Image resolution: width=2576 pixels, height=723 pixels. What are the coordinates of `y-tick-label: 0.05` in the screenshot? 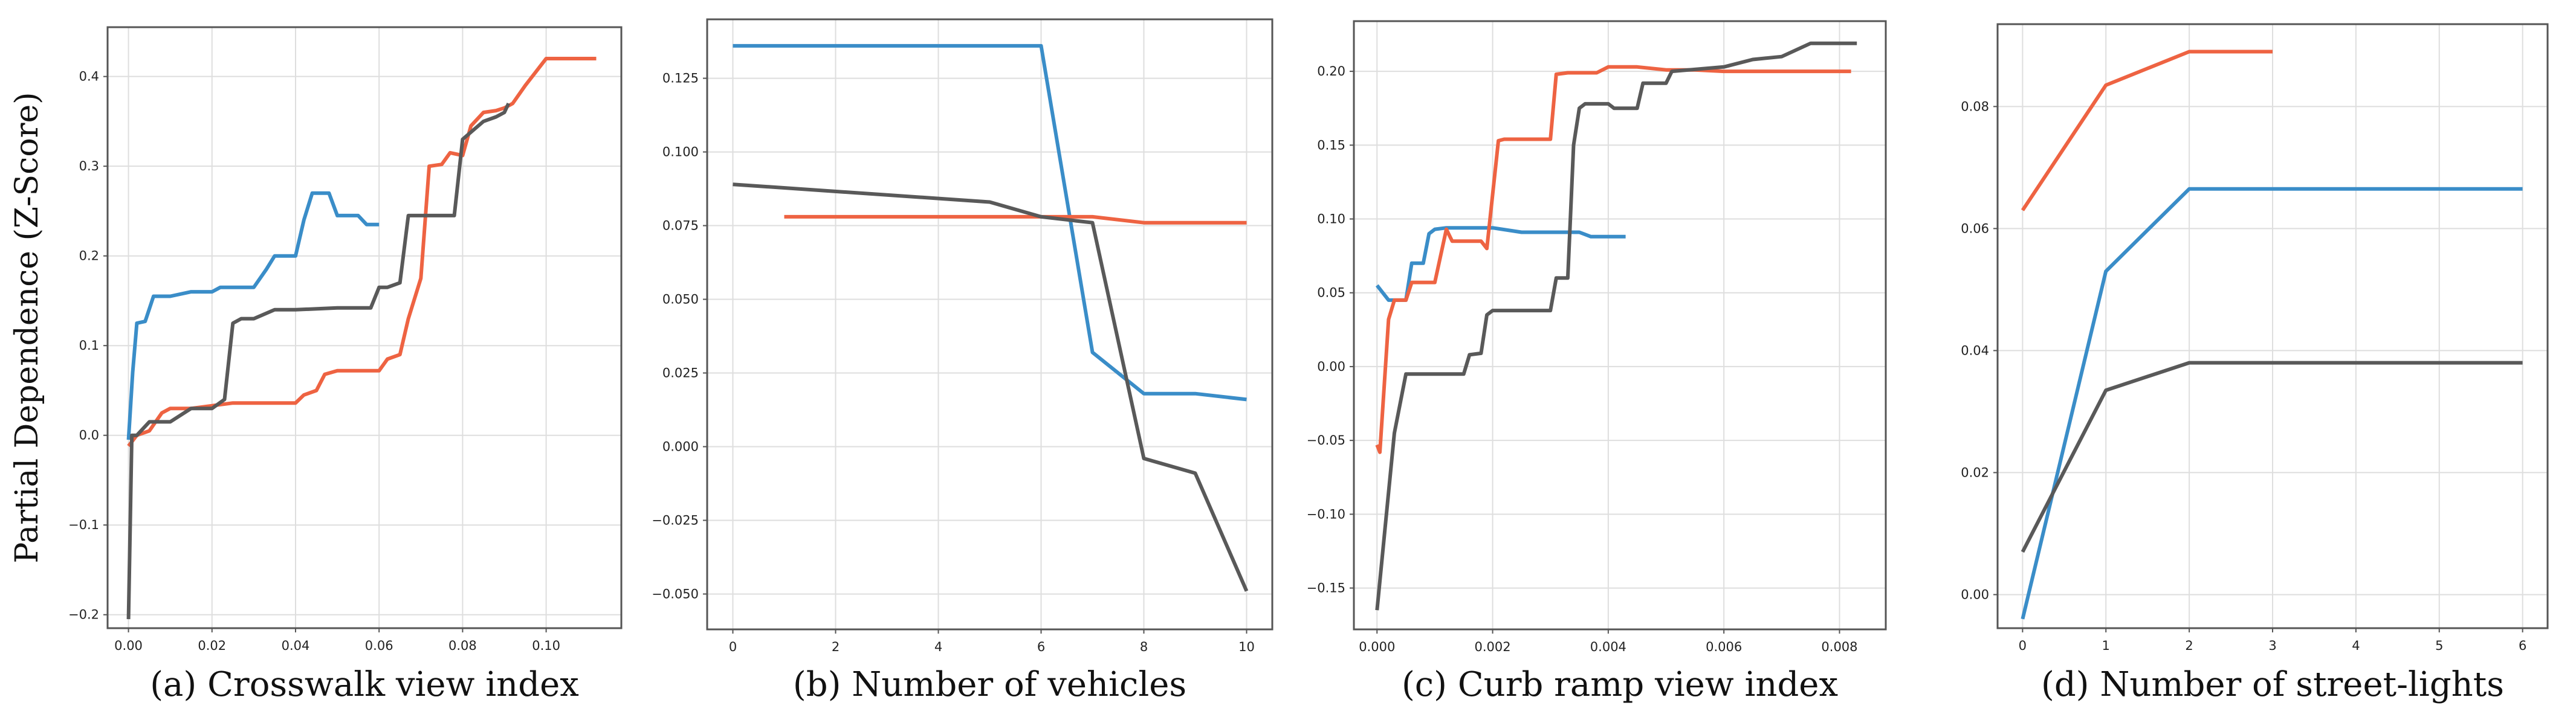 It's located at (1331, 293).